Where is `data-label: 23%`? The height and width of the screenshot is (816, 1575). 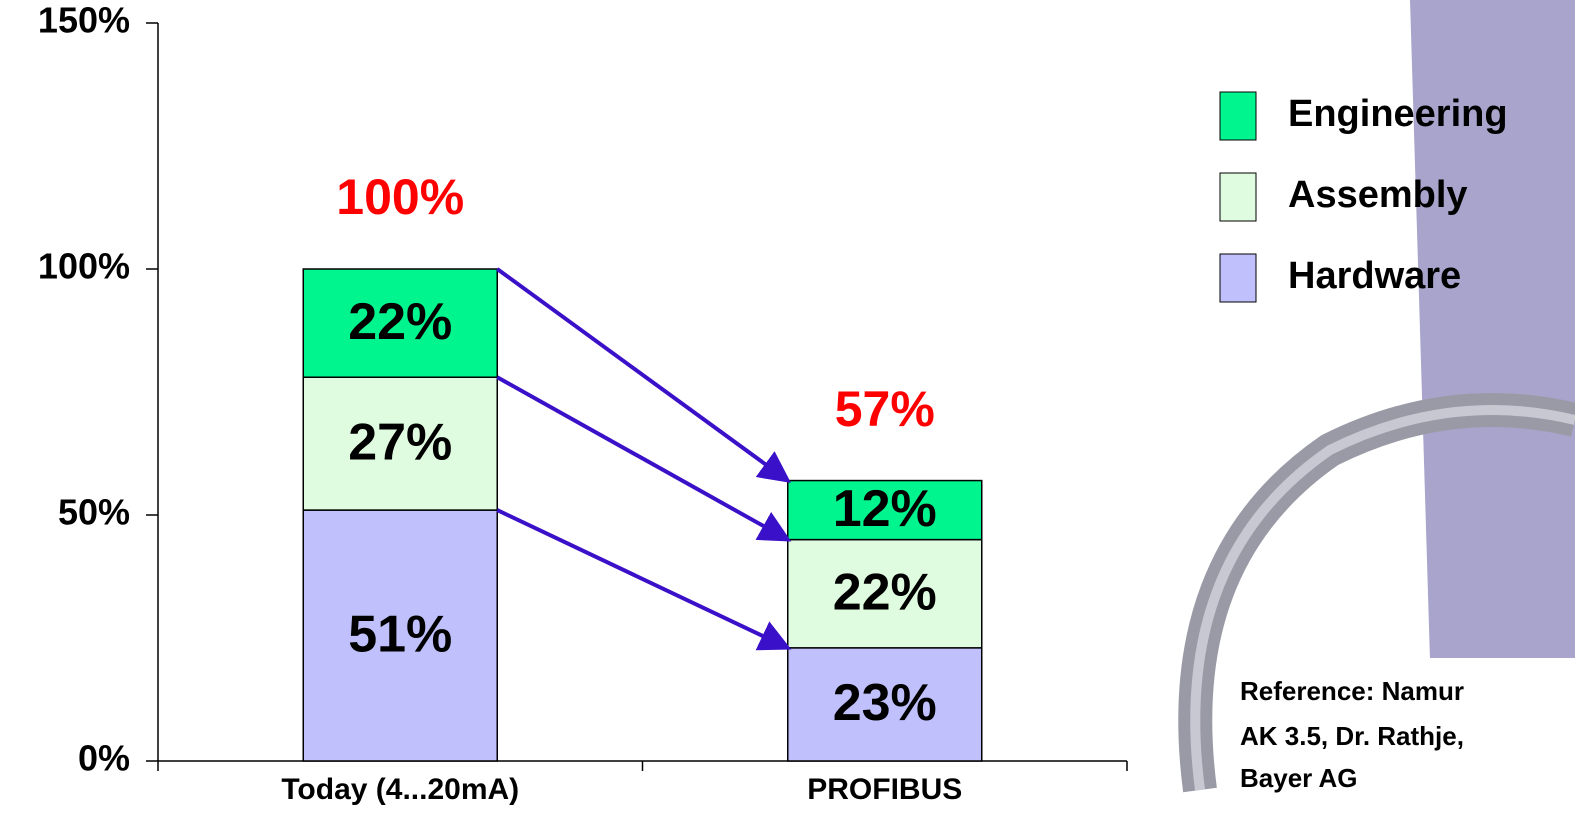
data-label: 23% is located at coordinates (885, 703).